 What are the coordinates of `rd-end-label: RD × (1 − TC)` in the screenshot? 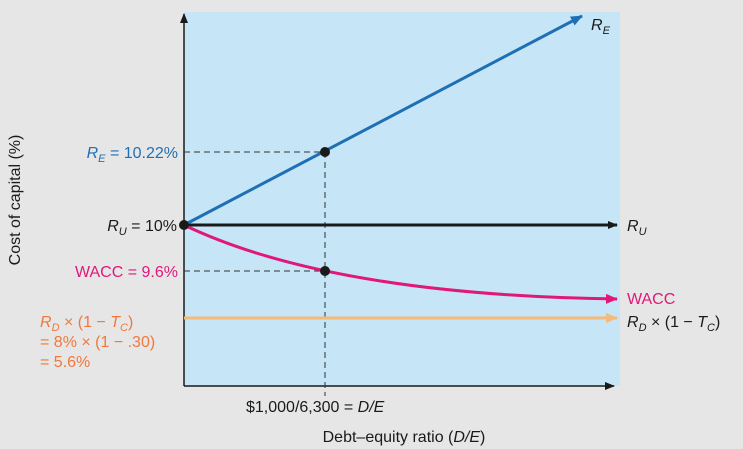 It's located at (673, 324).